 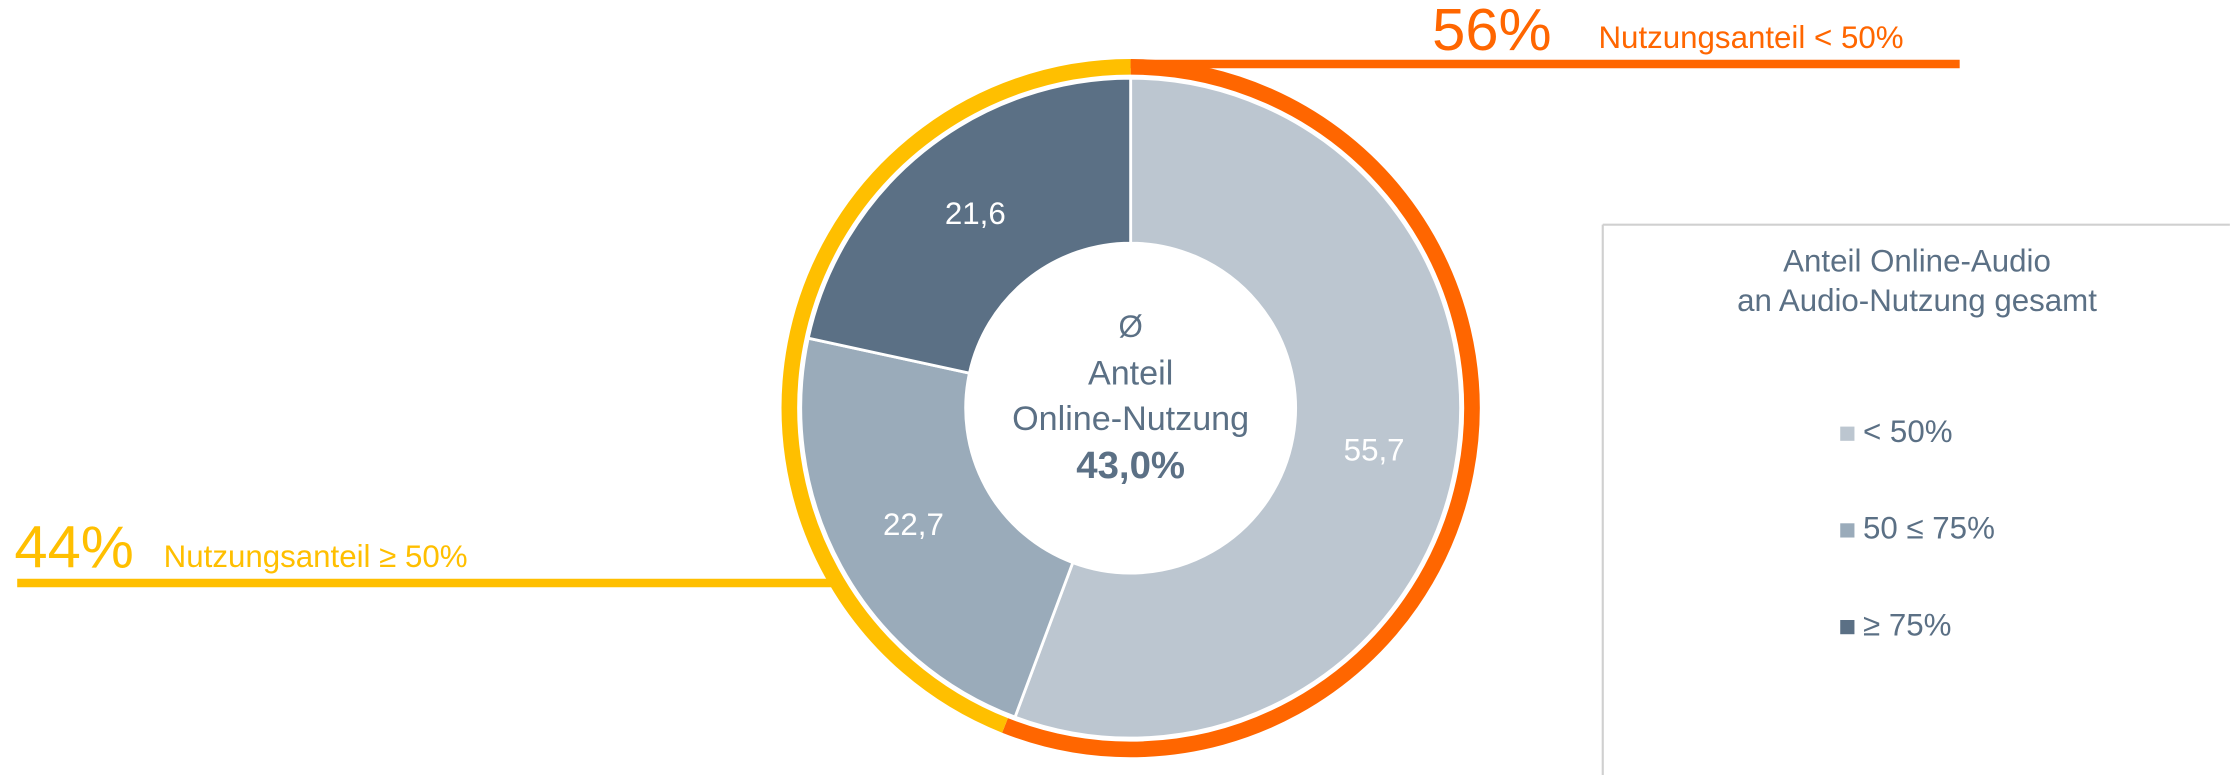 What do you see at coordinates (1907, 624) in the screenshot?
I see `legend-label: ≥ 75%` at bounding box center [1907, 624].